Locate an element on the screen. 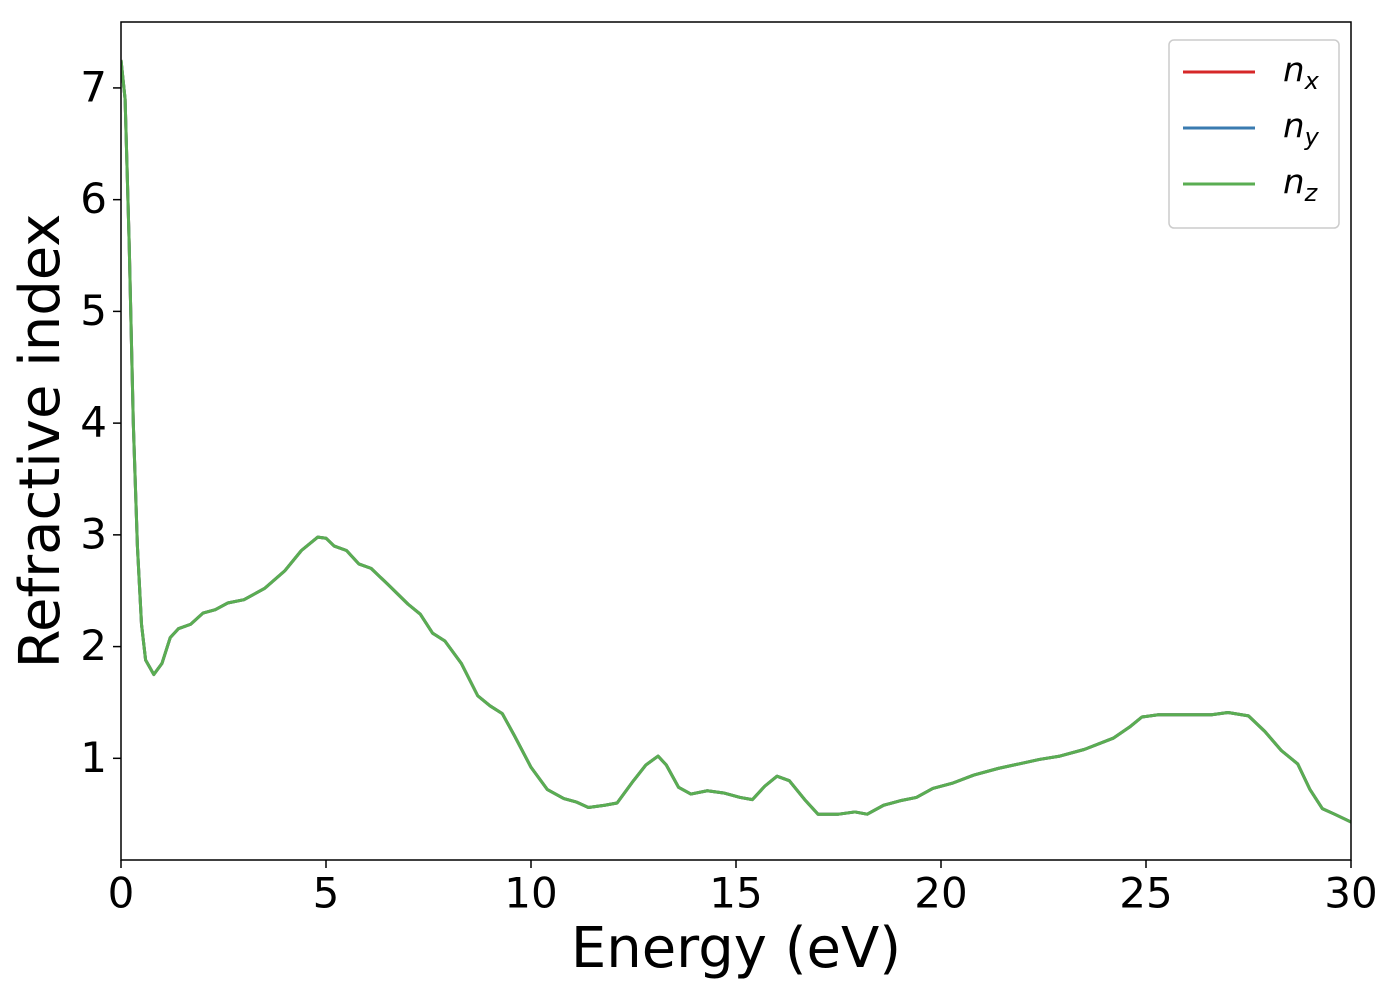  x-tick-label: 20 is located at coordinates (940, 893).